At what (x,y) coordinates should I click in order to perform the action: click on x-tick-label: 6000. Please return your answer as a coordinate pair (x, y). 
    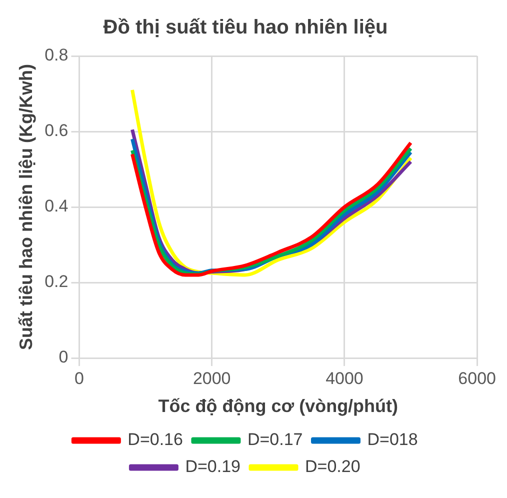
    Looking at the image, I should click on (477, 378).